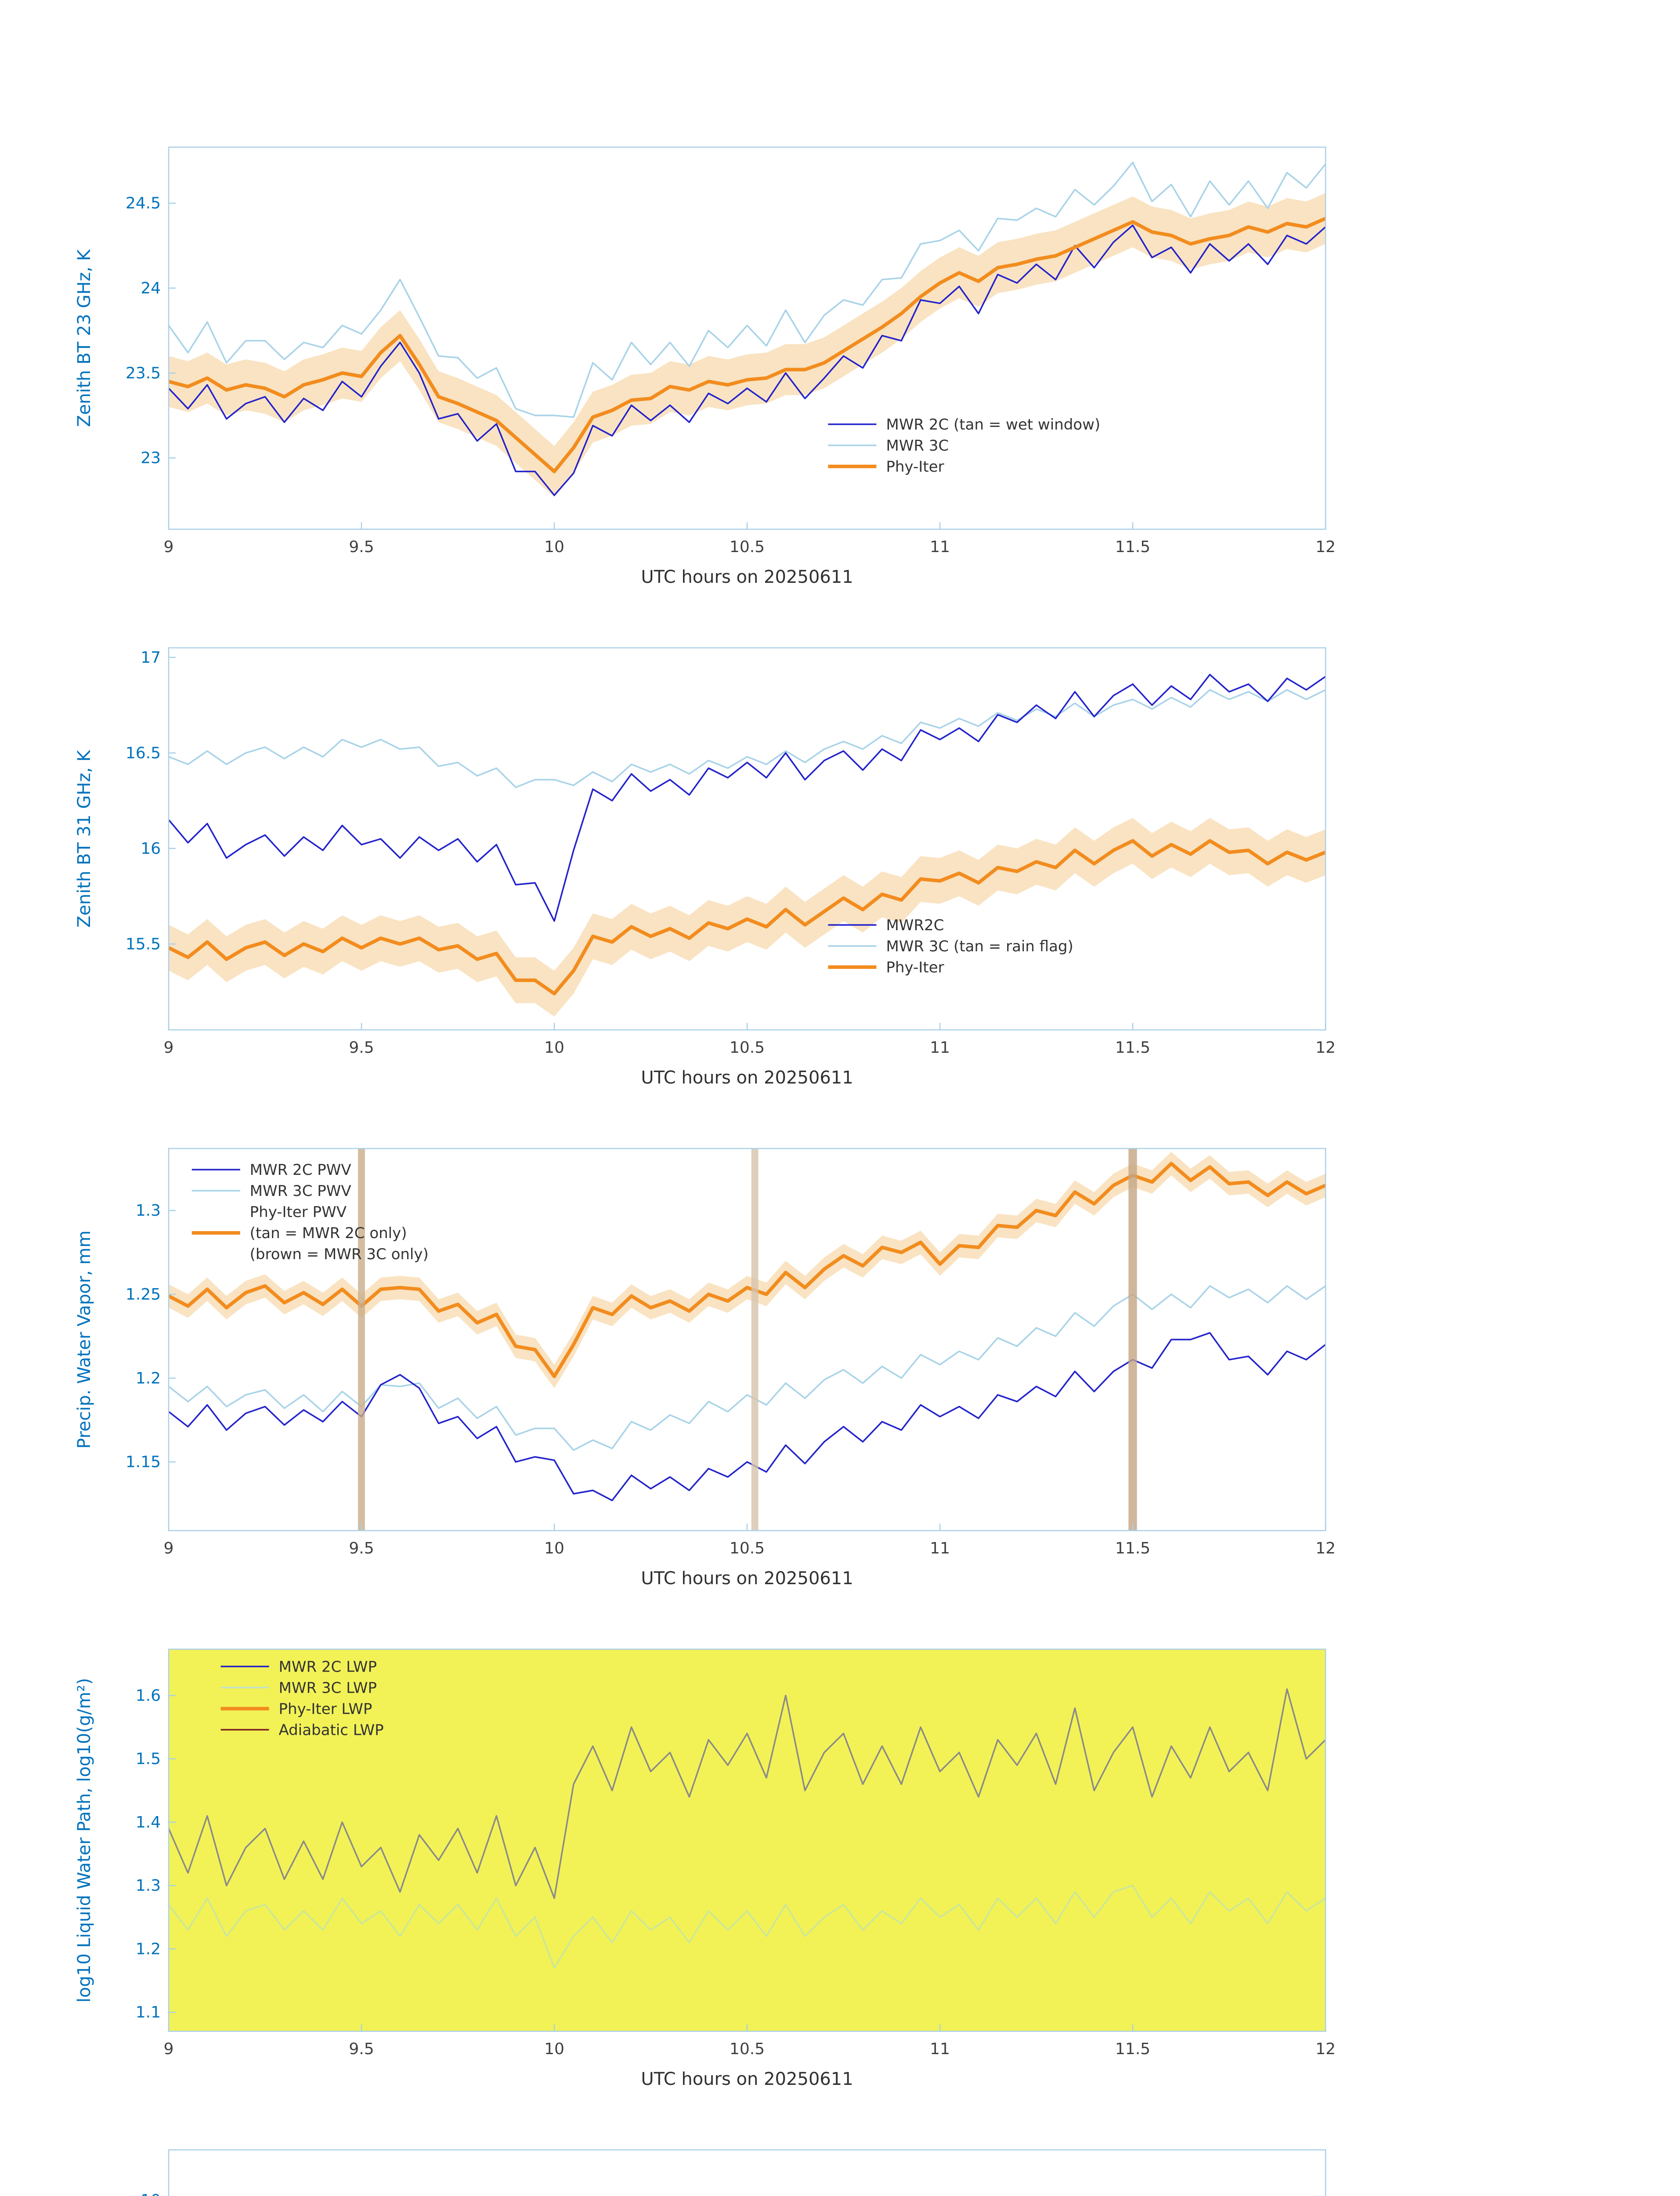  I want to click on y-tick-label: 1.4, so click(149, 1822).